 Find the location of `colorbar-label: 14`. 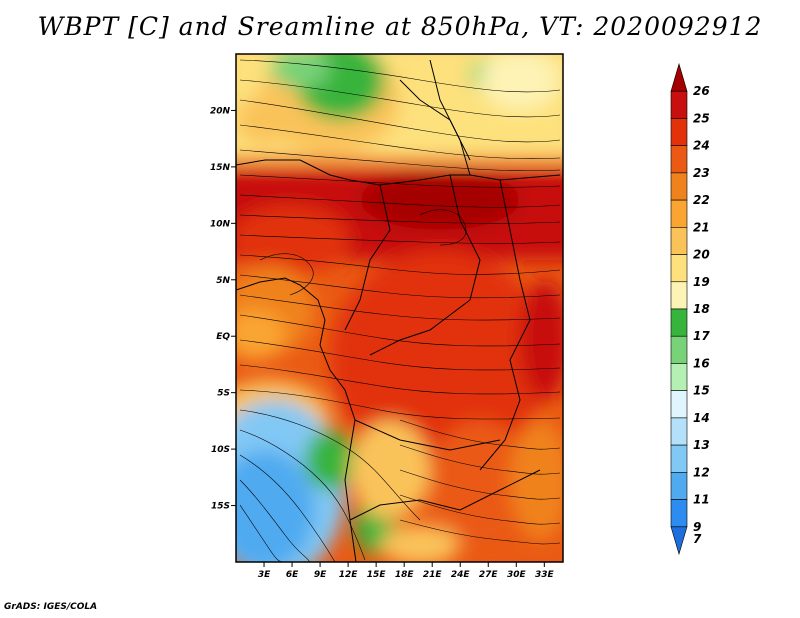

colorbar-label: 14 is located at coordinates (701, 418).